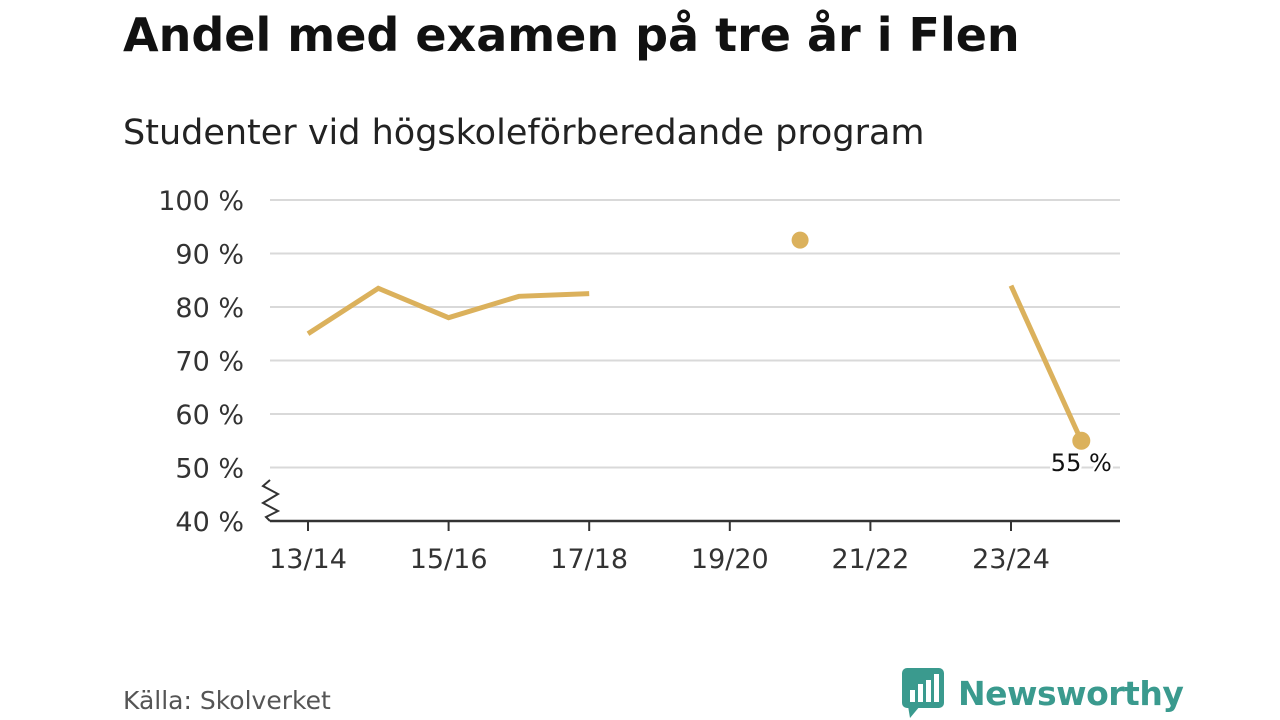 This screenshot has width=1280, height=720. I want to click on newsworthy-logo-icon, so click(923, 693).